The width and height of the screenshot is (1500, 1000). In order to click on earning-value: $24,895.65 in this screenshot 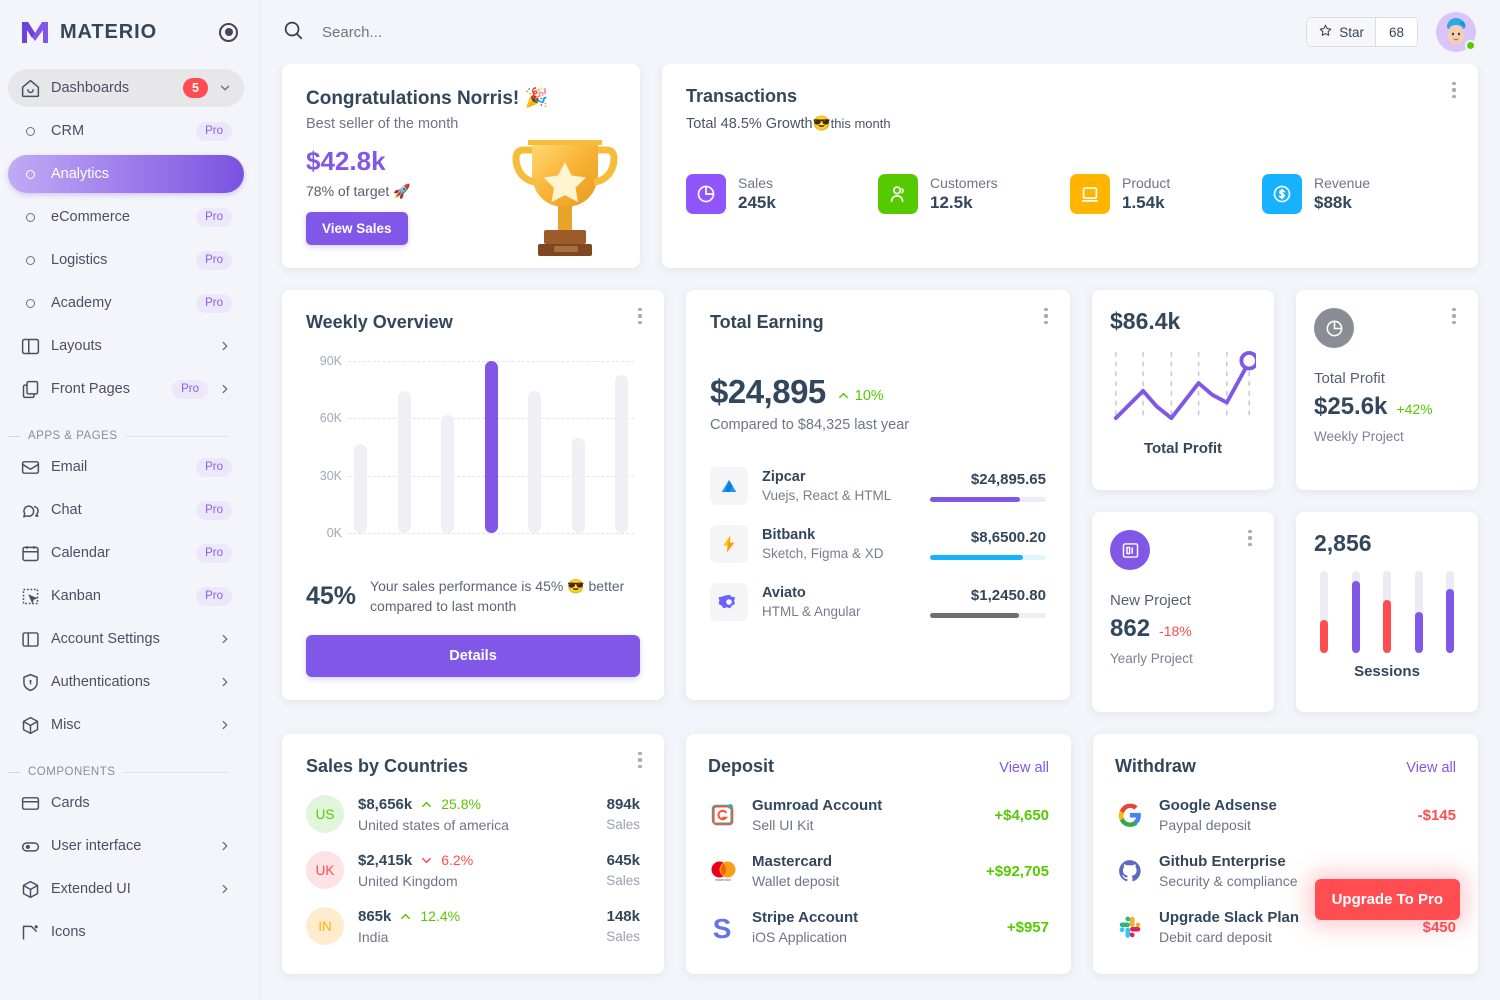, I will do `click(1008, 479)`.